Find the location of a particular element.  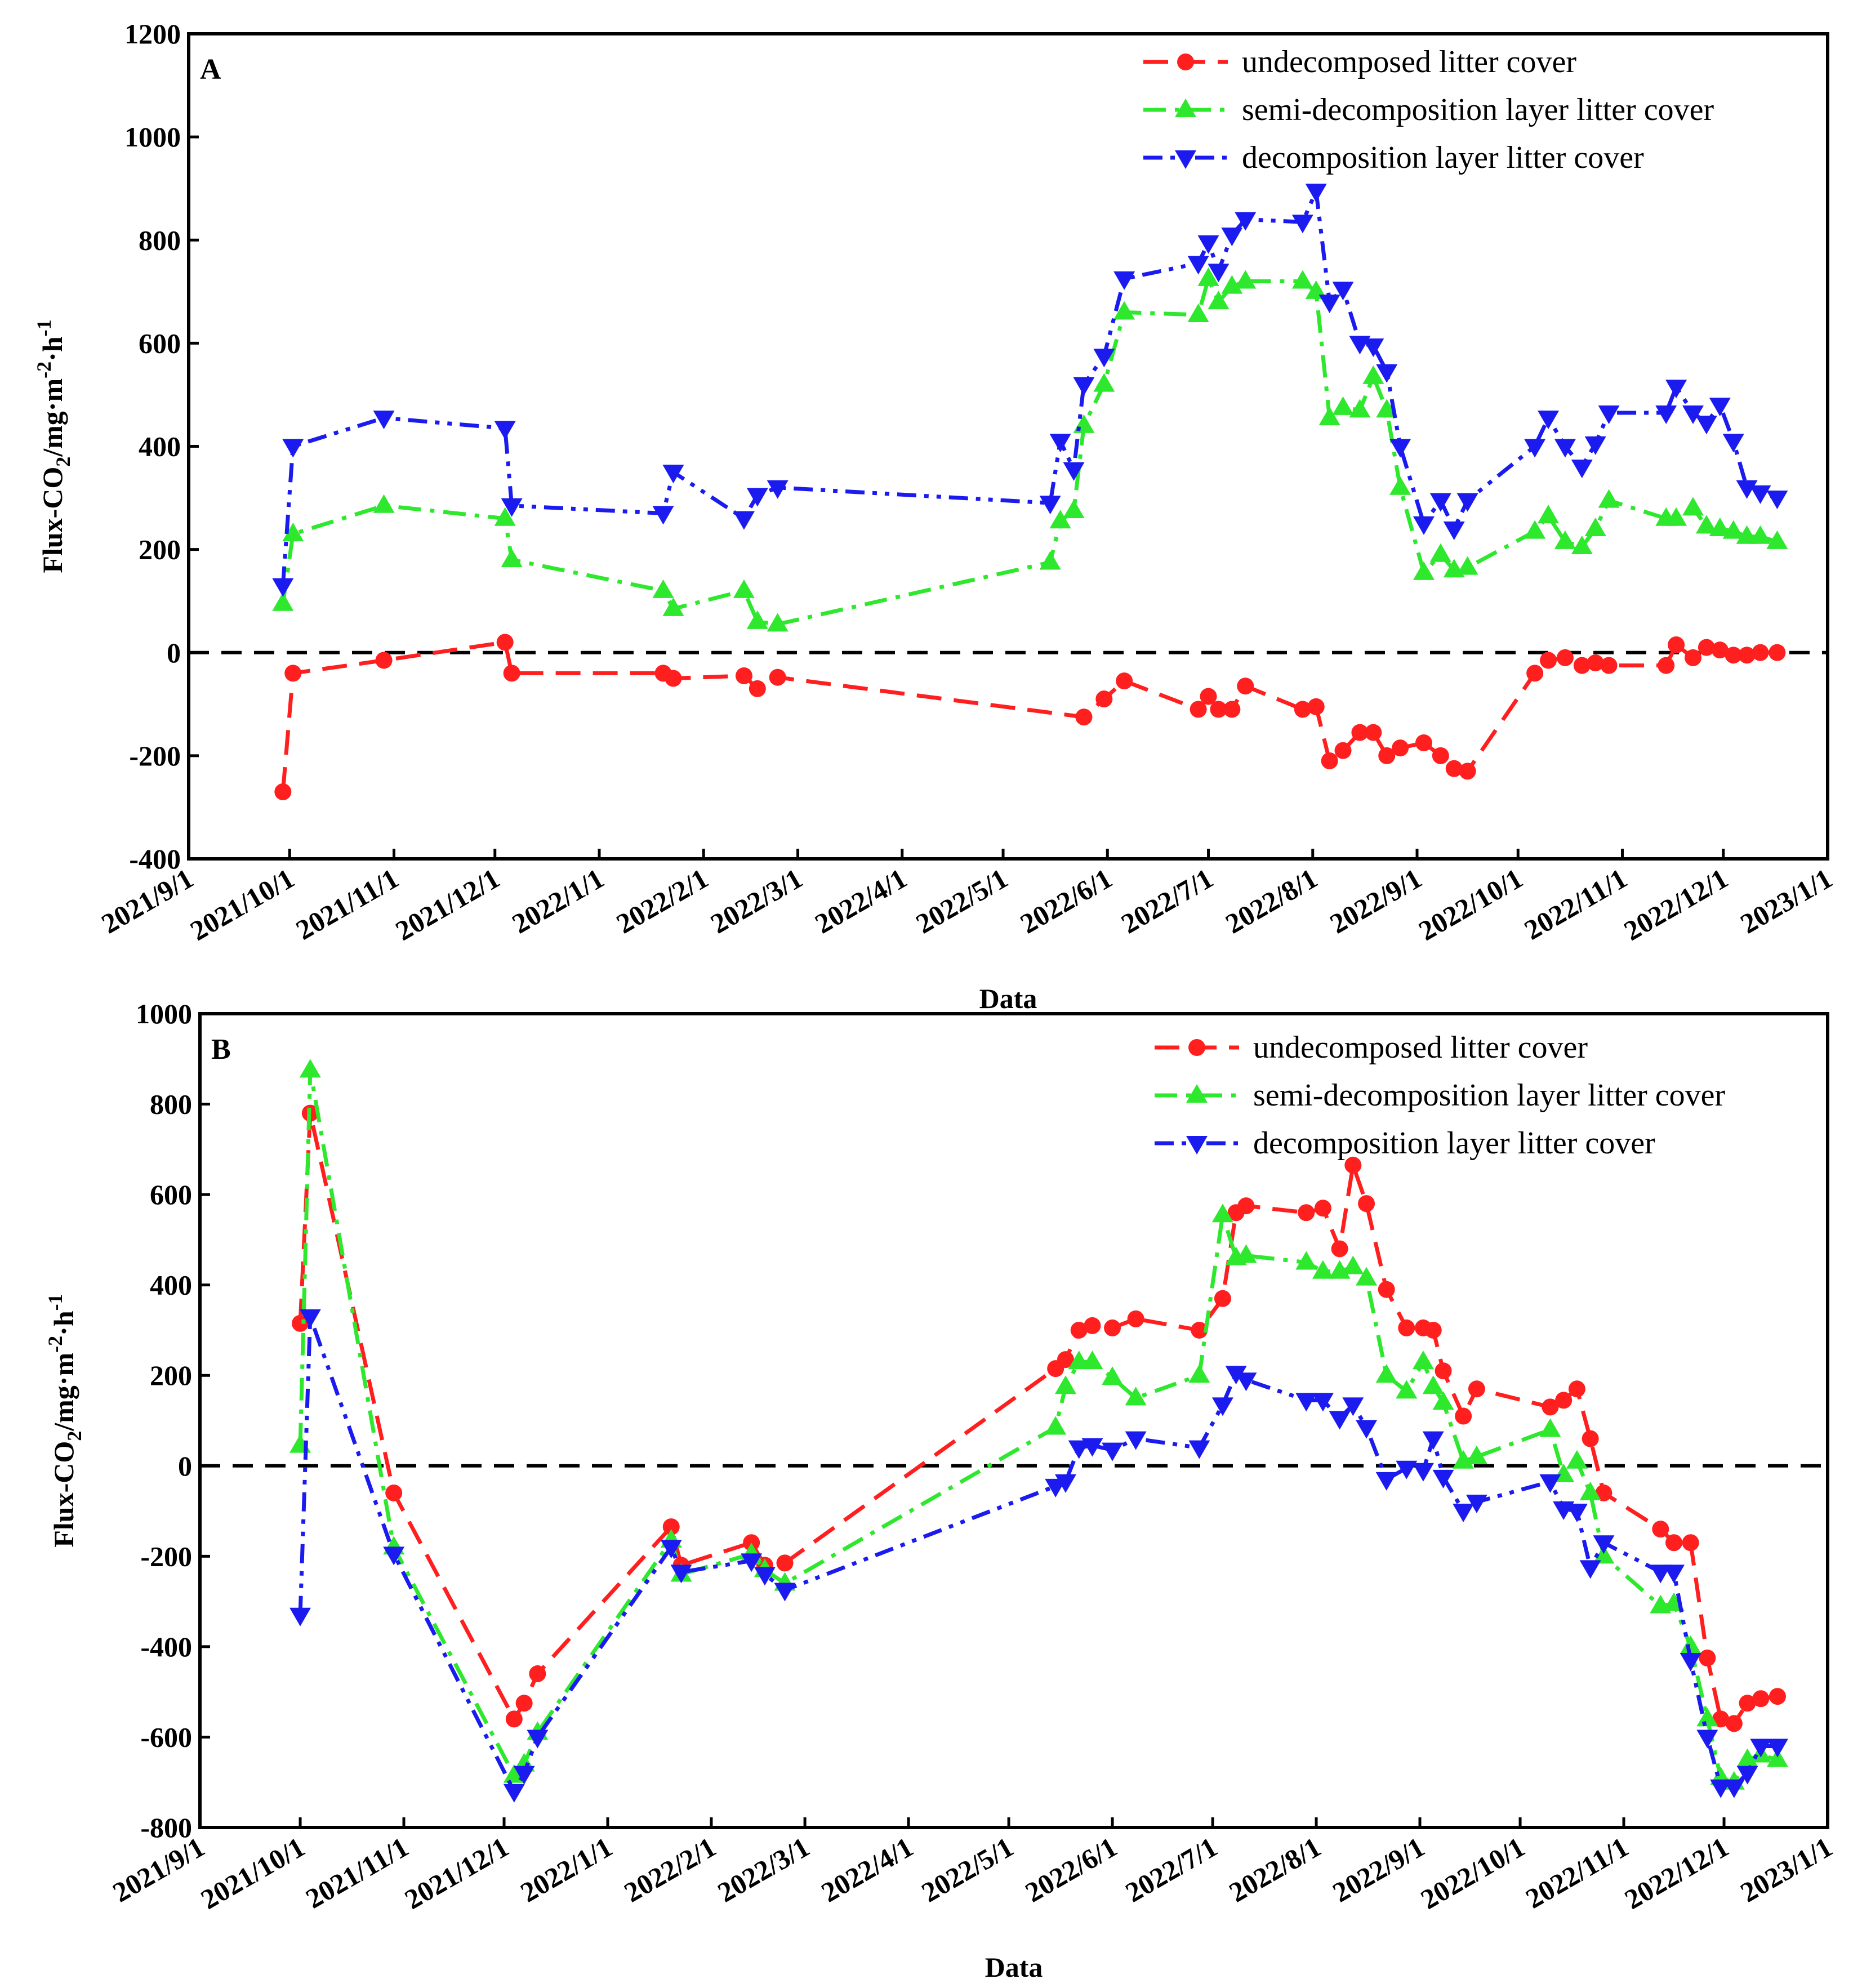

x-tick-label: 2022/8/1 is located at coordinates (1275, 1869).